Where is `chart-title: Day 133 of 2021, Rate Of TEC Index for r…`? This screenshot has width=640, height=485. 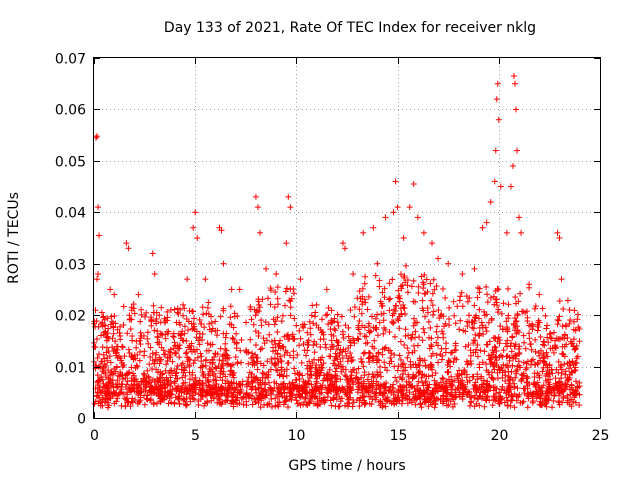 chart-title: Day 133 of 2021, Rate Of TEC Index for r… is located at coordinates (350, 28).